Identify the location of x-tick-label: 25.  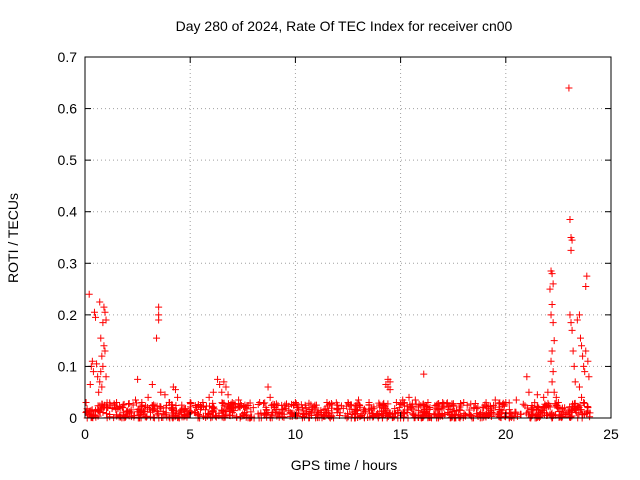
(611, 434).